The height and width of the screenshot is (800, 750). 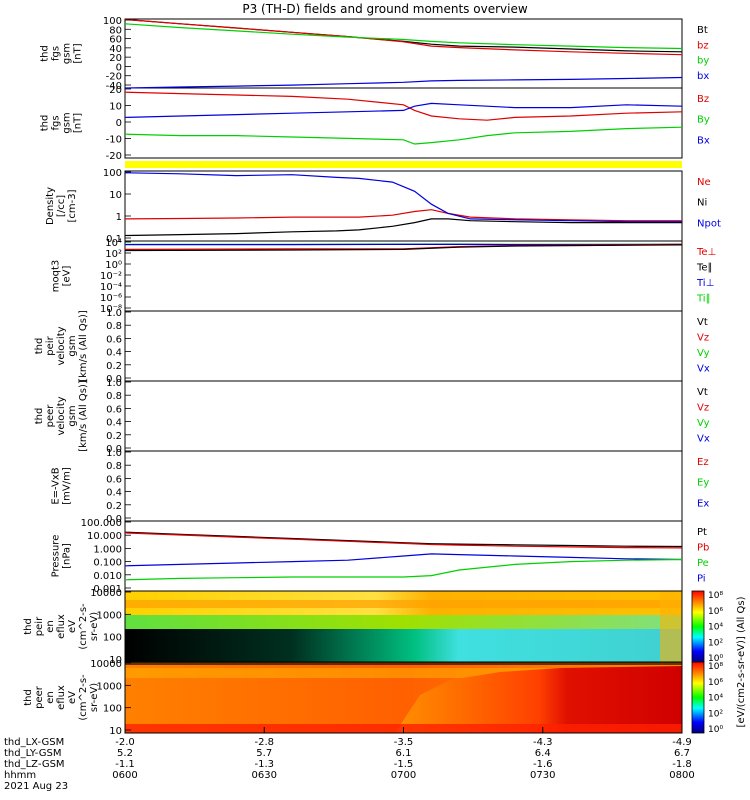 I want to click on ylabel-line-peir-velocity-2: velocity, so click(x=61, y=345).